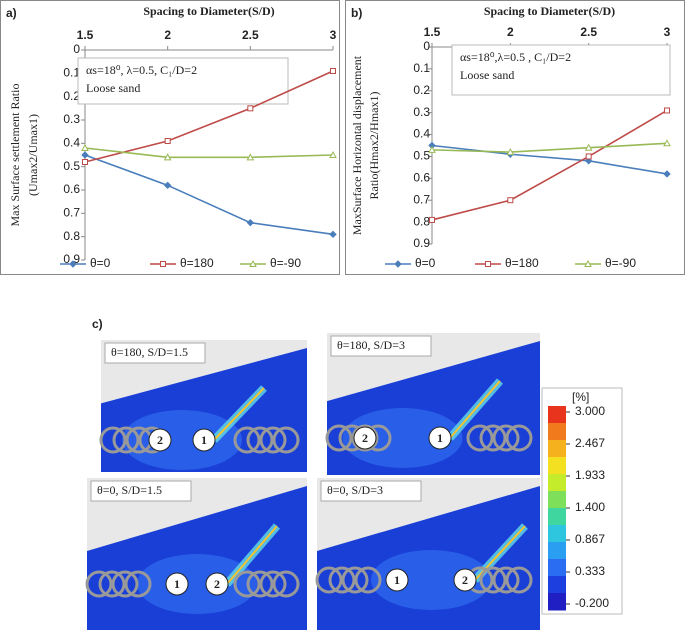 The width and height of the screenshot is (685, 633). I want to click on annotation: αs=18⁰, λ=0.5, C₁/D=2, so click(141, 70).